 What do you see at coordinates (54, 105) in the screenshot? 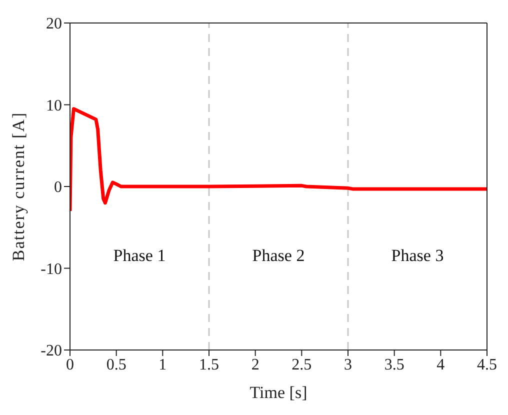
I see `y-tick-label: 10` at bounding box center [54, 105].